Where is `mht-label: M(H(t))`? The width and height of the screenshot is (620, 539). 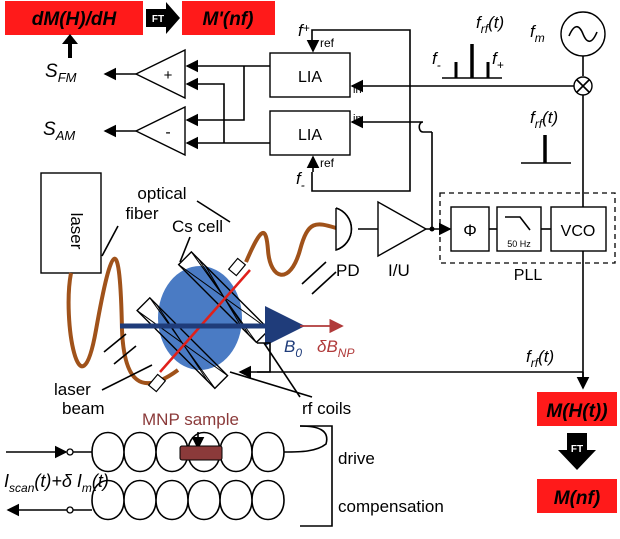 mht-label: M(H(t)) is located at coordinates (576, 411).